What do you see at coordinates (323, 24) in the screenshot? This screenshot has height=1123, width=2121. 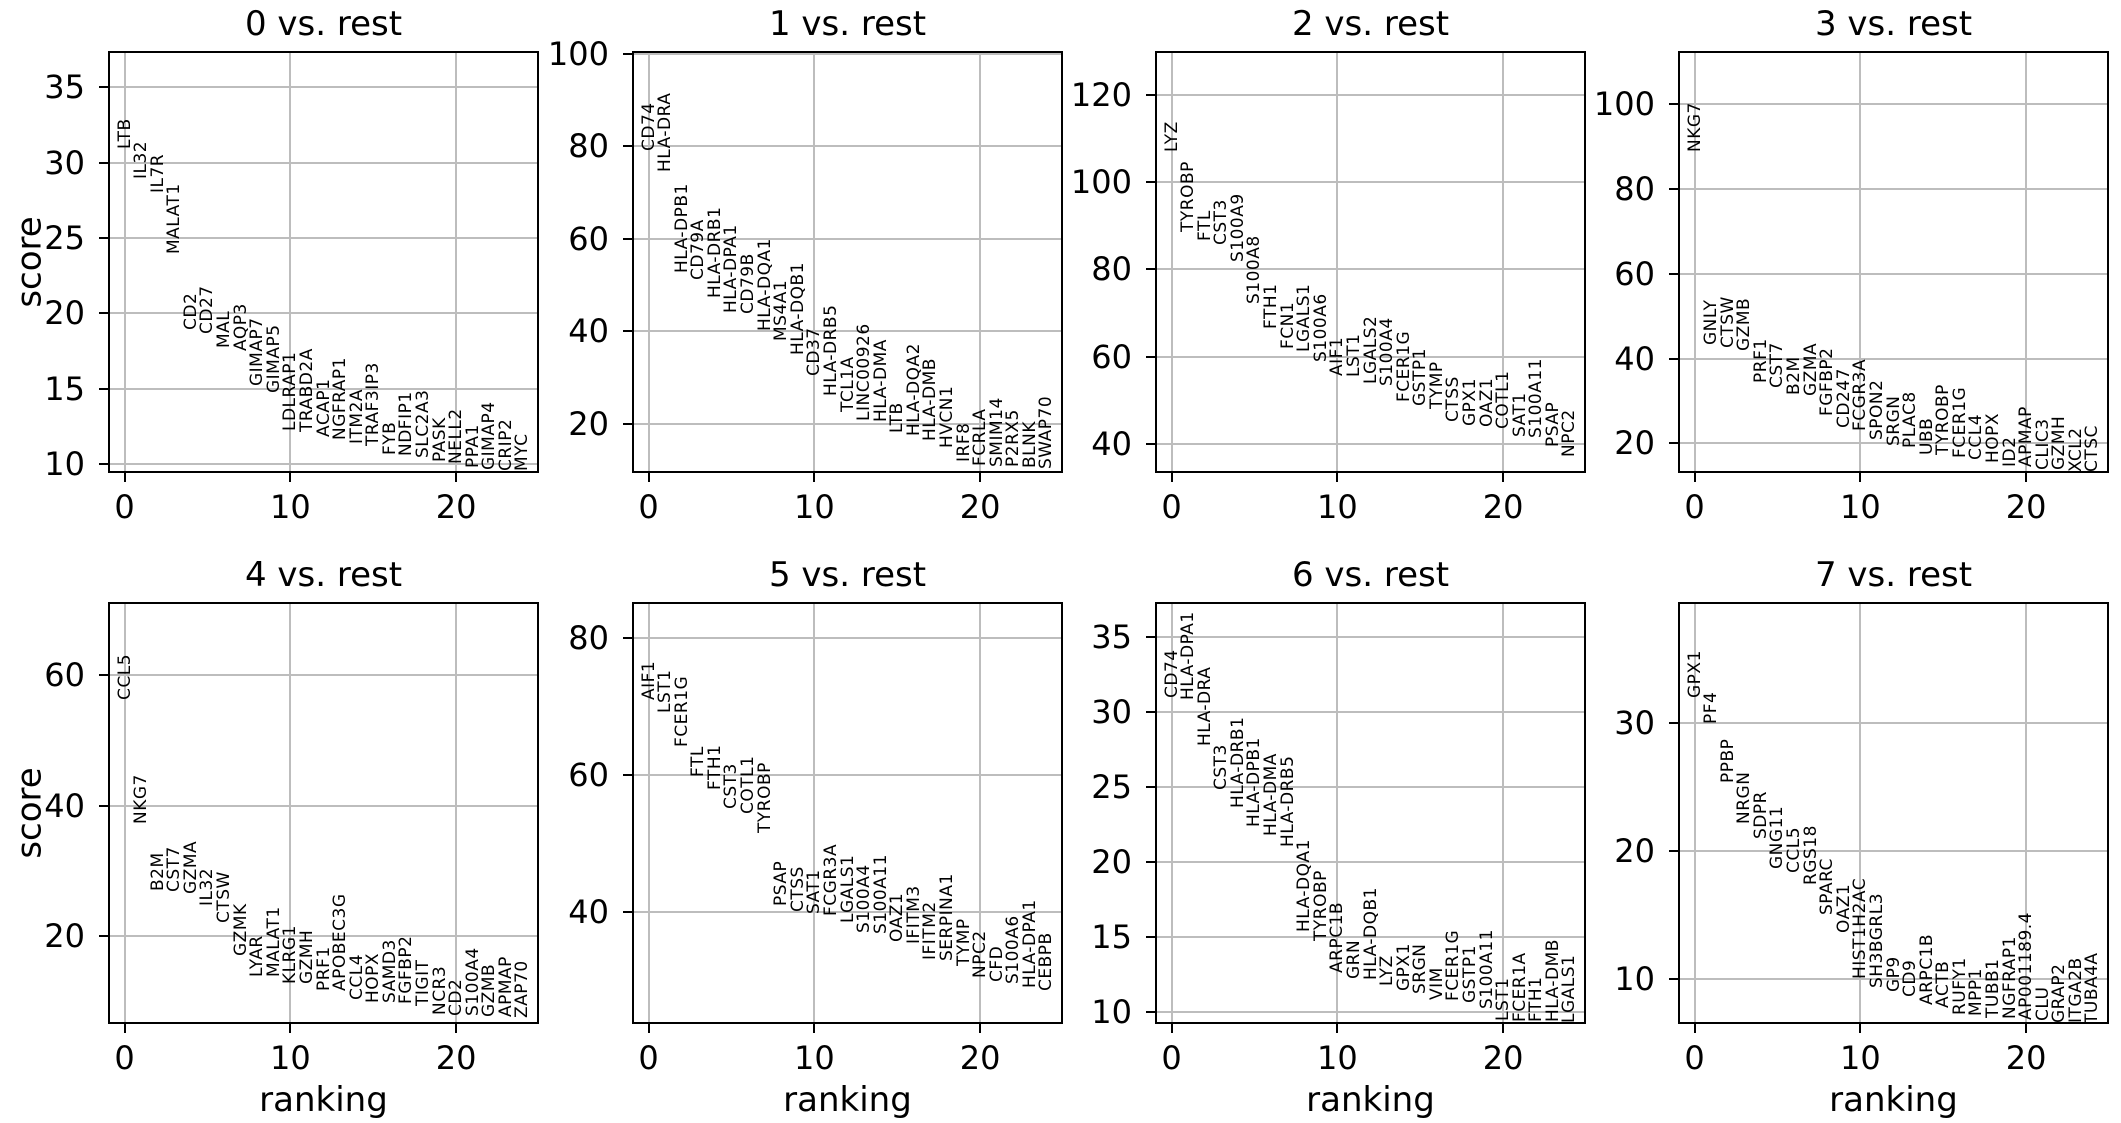 I see `panel-title: 0 vs. rest` at bounding box center [323, 24].